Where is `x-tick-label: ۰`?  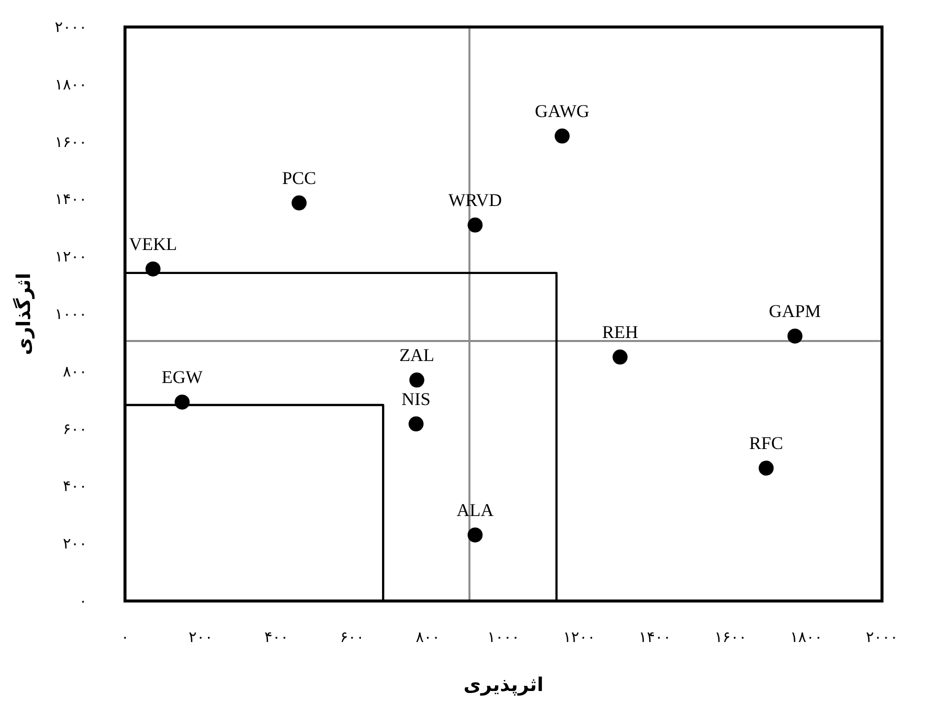
x-tick-label: ۰ is located at coordinates (125, 637).